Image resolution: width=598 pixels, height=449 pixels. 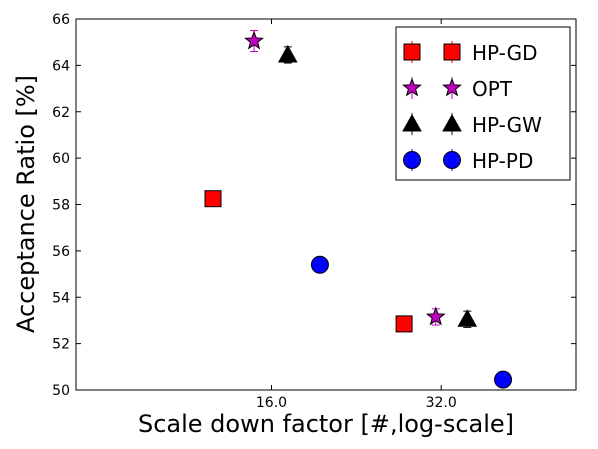 I want to click on legend-entry-hp-pd: HP-PD, so click(x=468, y=161).